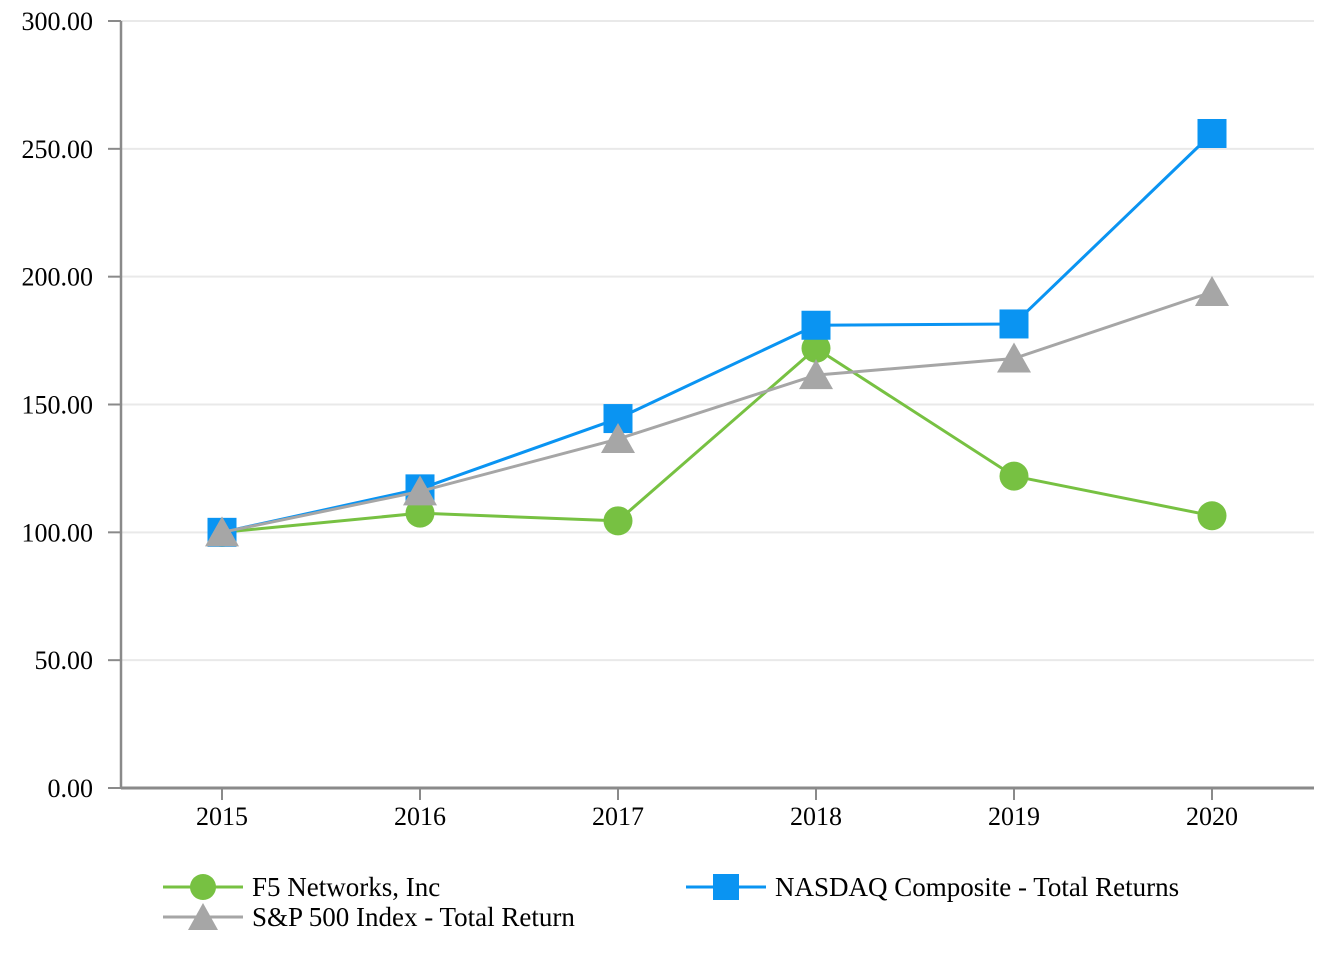 Image resolution: width=1332 pixels, height=960 pixels. I want to click on data-point-s-p-500-index-total-return-2015, so click(222, 531).